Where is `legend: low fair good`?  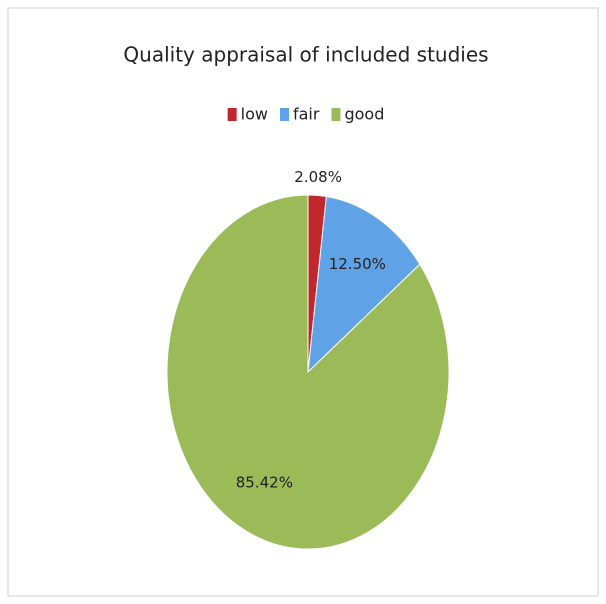
legend: low fair good is located at coordinates (305, 114).